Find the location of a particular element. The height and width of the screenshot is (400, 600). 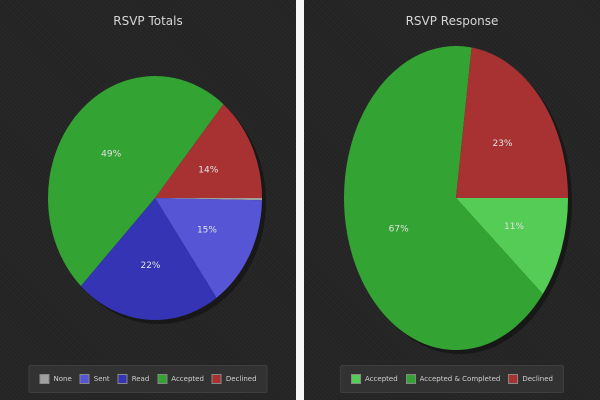

pie-slice-read is located at coordinates (148, 259).